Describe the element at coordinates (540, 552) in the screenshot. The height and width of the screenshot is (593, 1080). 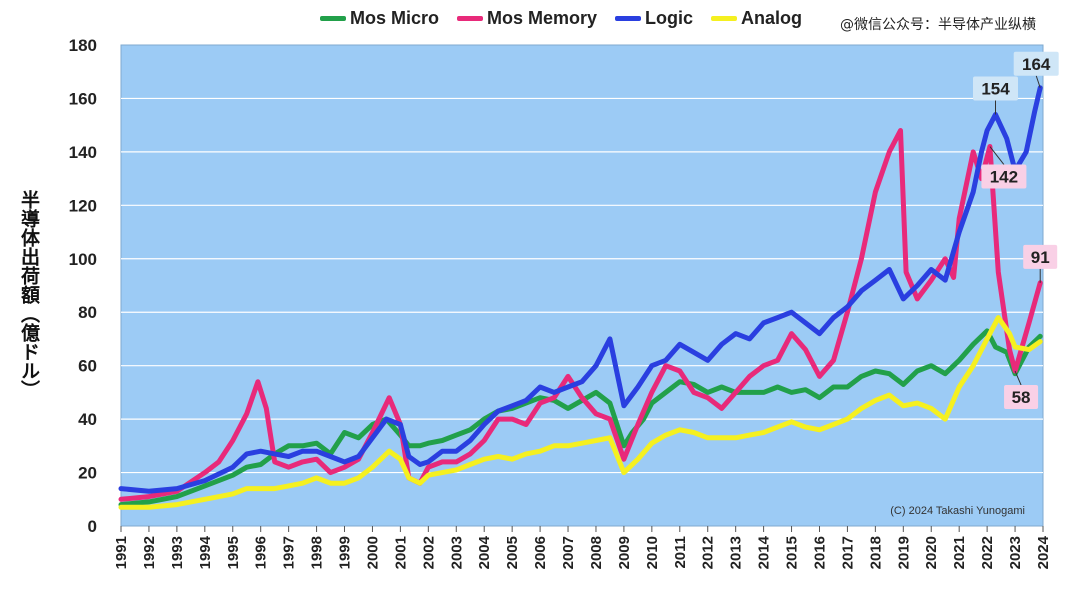
I see `x-tick-label: 2006` at that location.